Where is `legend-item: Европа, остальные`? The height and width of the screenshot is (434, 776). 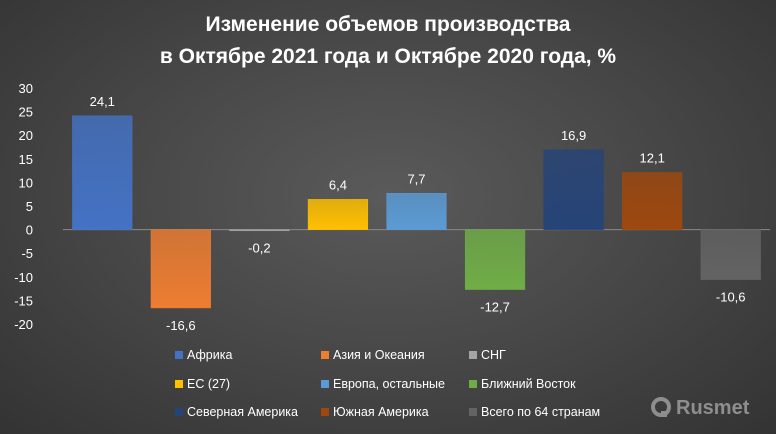
legend-item: Европа, остальные is located at coordinates (383, 384).